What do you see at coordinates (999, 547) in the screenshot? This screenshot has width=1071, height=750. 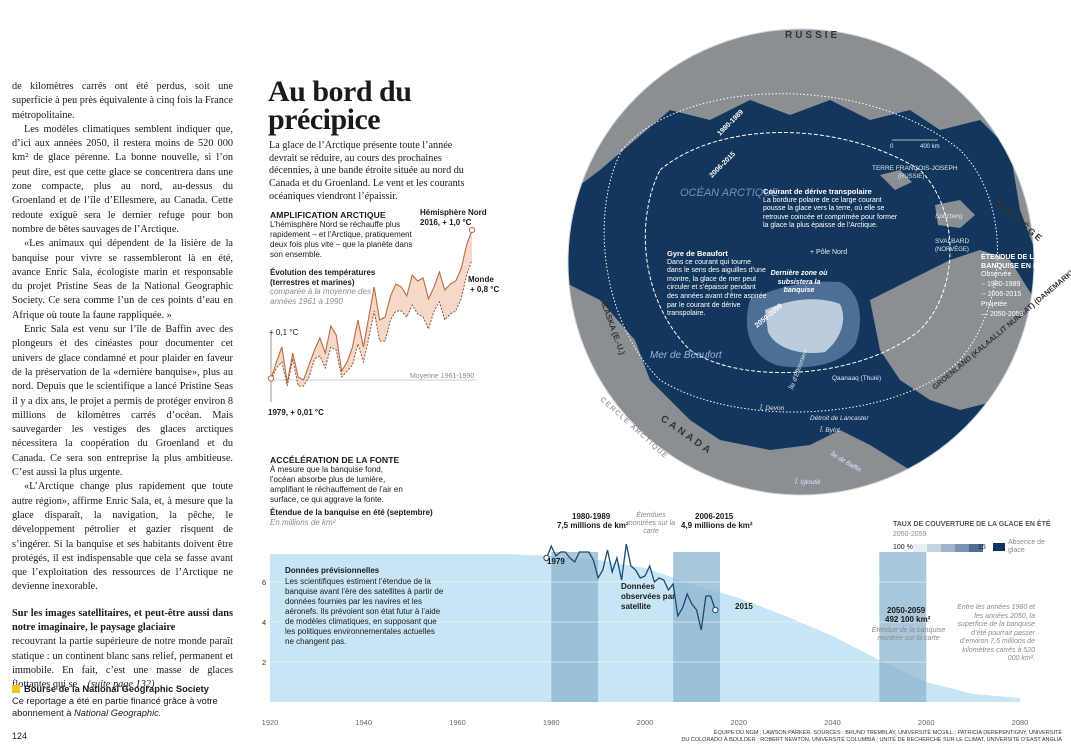 I see `coverage-absence-swatch` at bounding box center [999, 547].